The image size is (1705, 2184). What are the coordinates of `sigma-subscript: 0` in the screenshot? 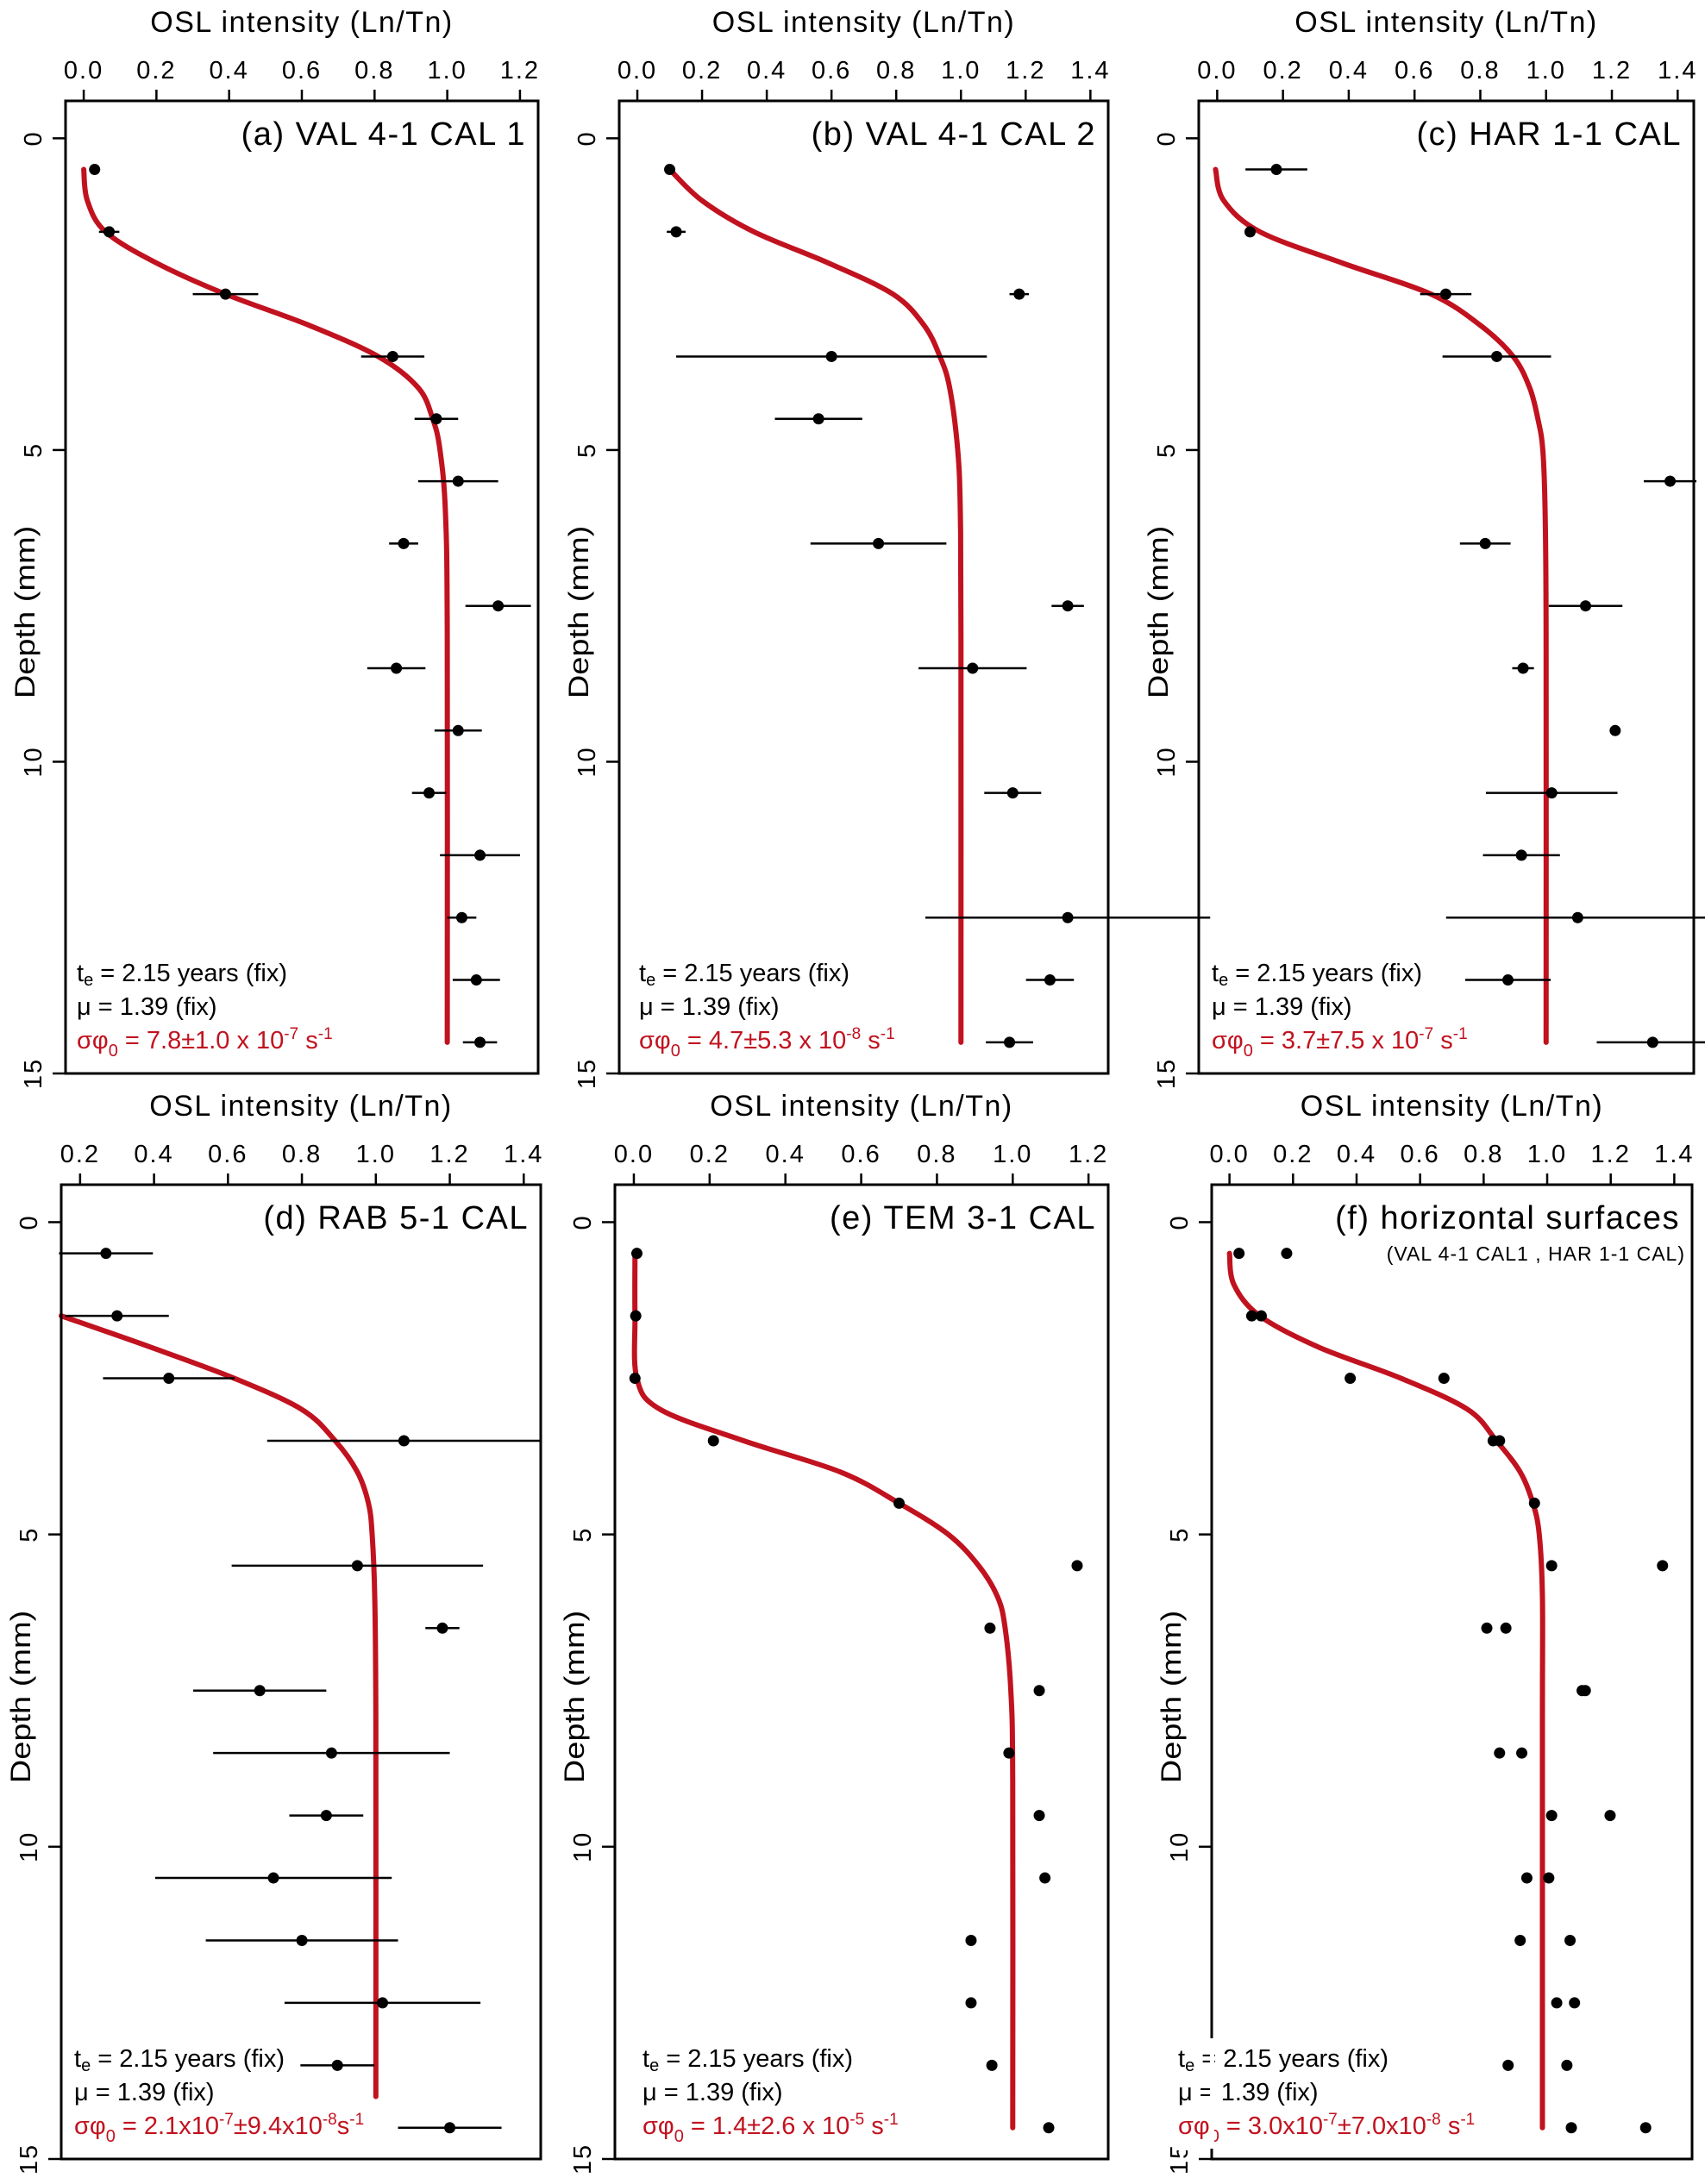 It's located at (679, 2137).